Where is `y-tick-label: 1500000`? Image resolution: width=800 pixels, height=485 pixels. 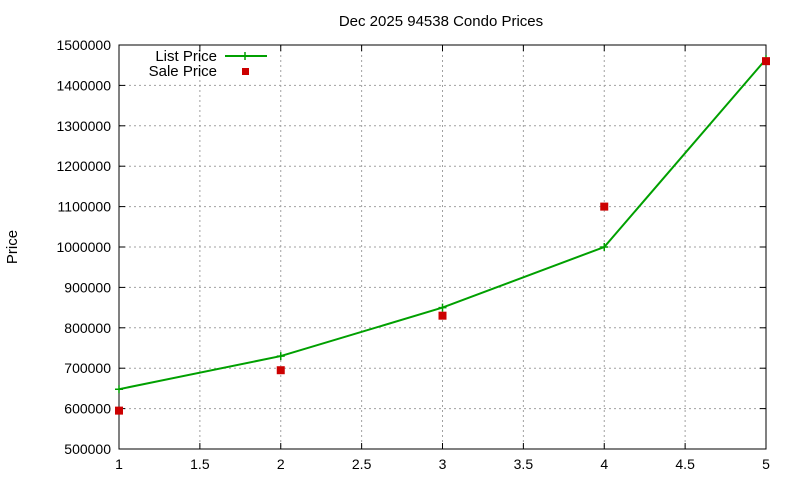 y-tick-label: 1500000 is located at coordinates (83, 45).